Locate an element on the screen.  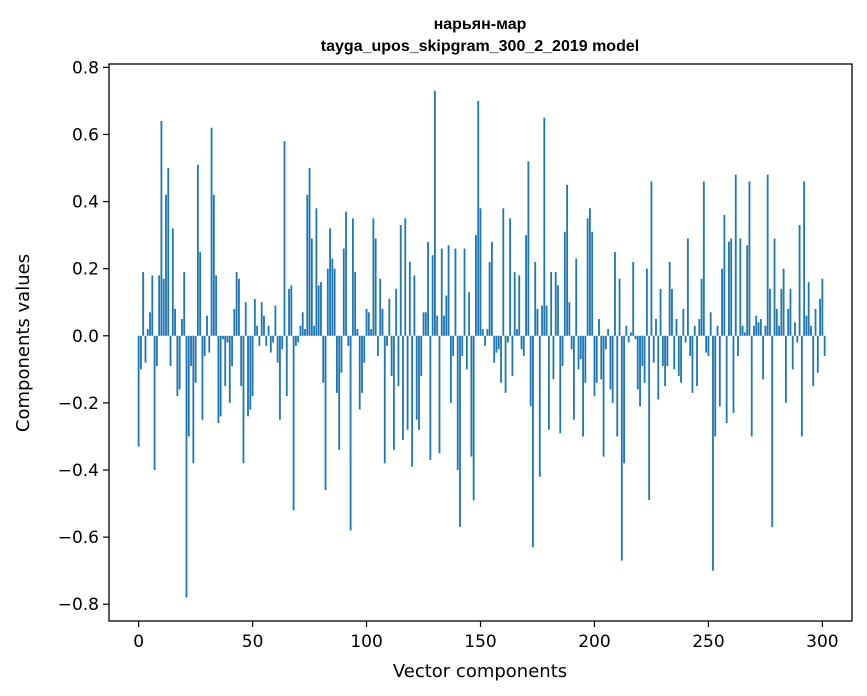
y-tick-label: 0.4 is located at coordinates (85, 203).